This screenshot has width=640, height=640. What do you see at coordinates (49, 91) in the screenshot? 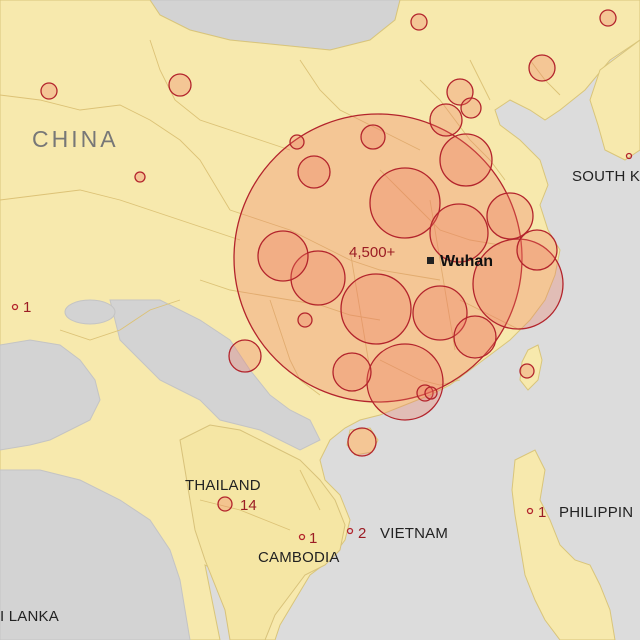
I see `xinjiang-bubble` at bounding box center [49, 91].